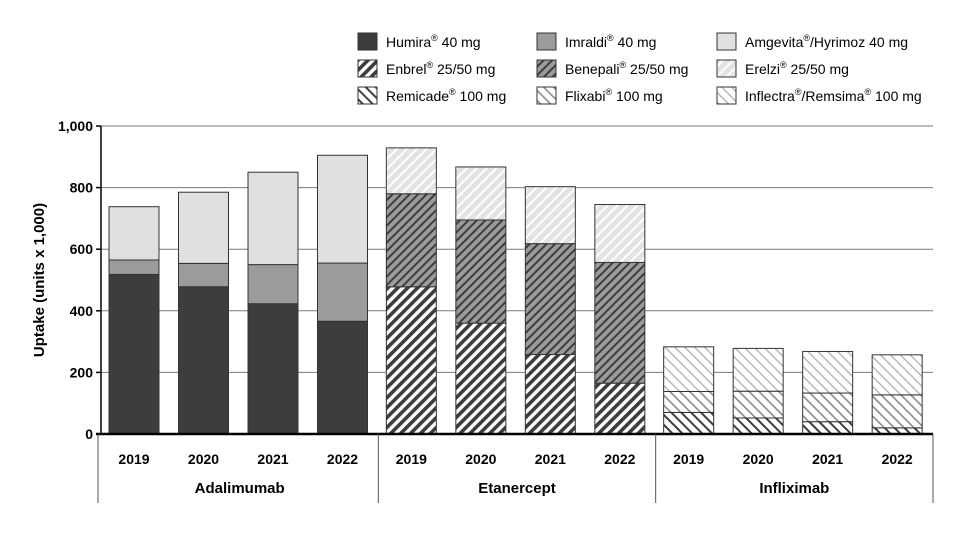 This screenshot has height=536, width=975. What do you see at coordinates (481, 193) in the screenshot?
I see `bar-etanercept-2020-erelzi-25-50-mg` at bounding box center [481, 193].